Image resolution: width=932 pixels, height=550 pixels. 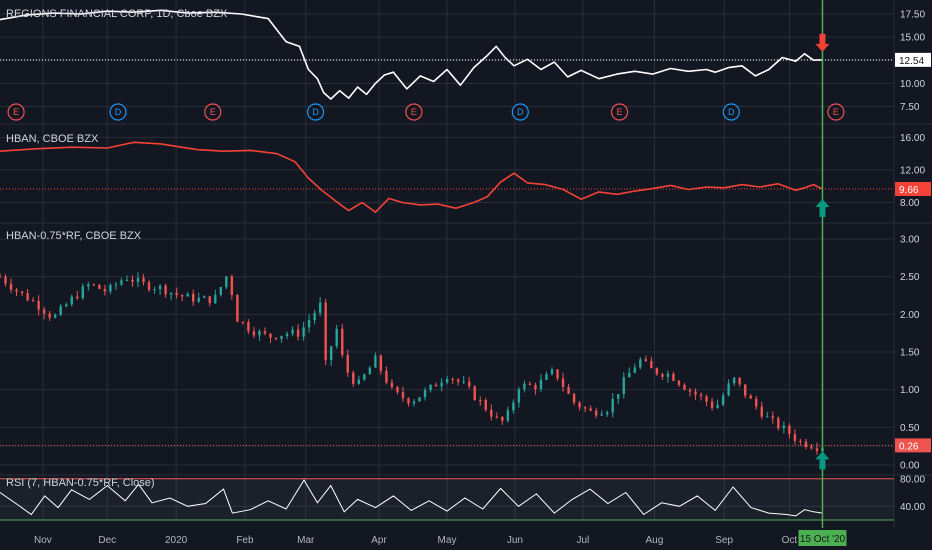 What do you see at coordinates (822, 202) in the screenshot?
I see `buy-arrow-hban` at bounding box center [822, 202].